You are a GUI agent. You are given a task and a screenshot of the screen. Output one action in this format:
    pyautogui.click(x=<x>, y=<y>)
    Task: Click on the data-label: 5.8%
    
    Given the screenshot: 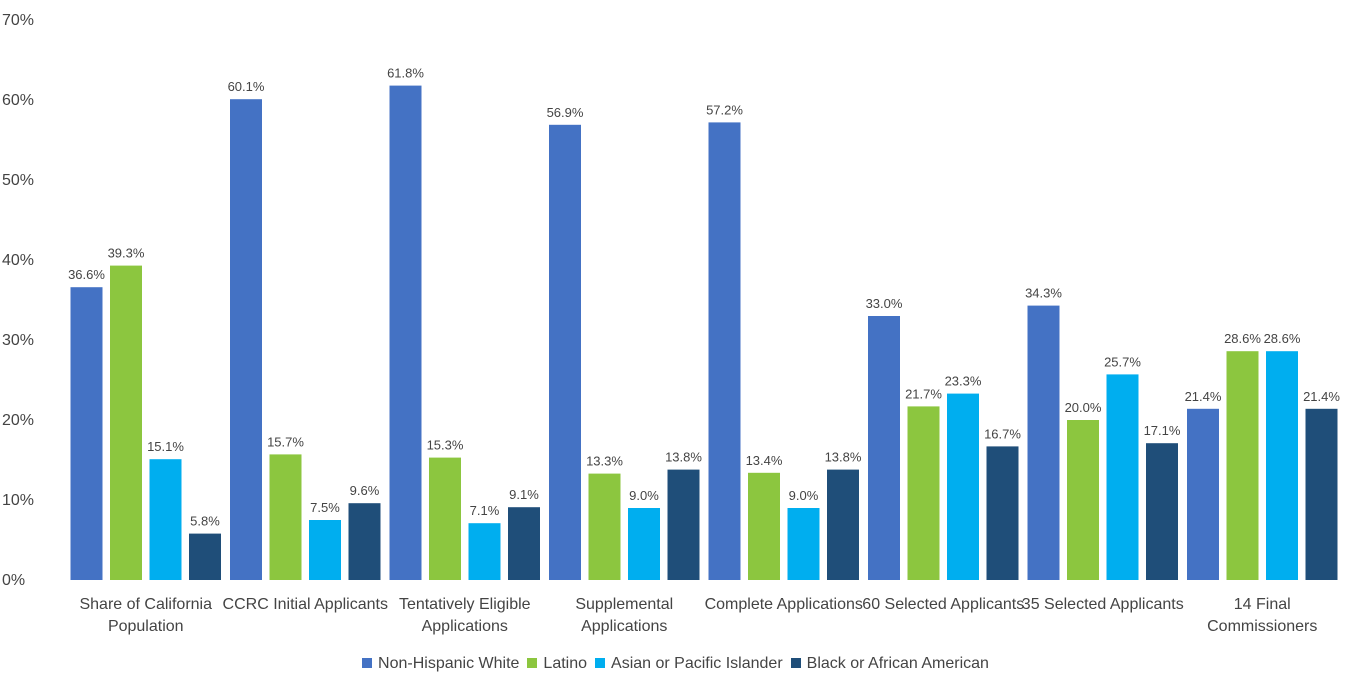 What is the action you would take?
    pyautogui.click(x=205, y=521)
    